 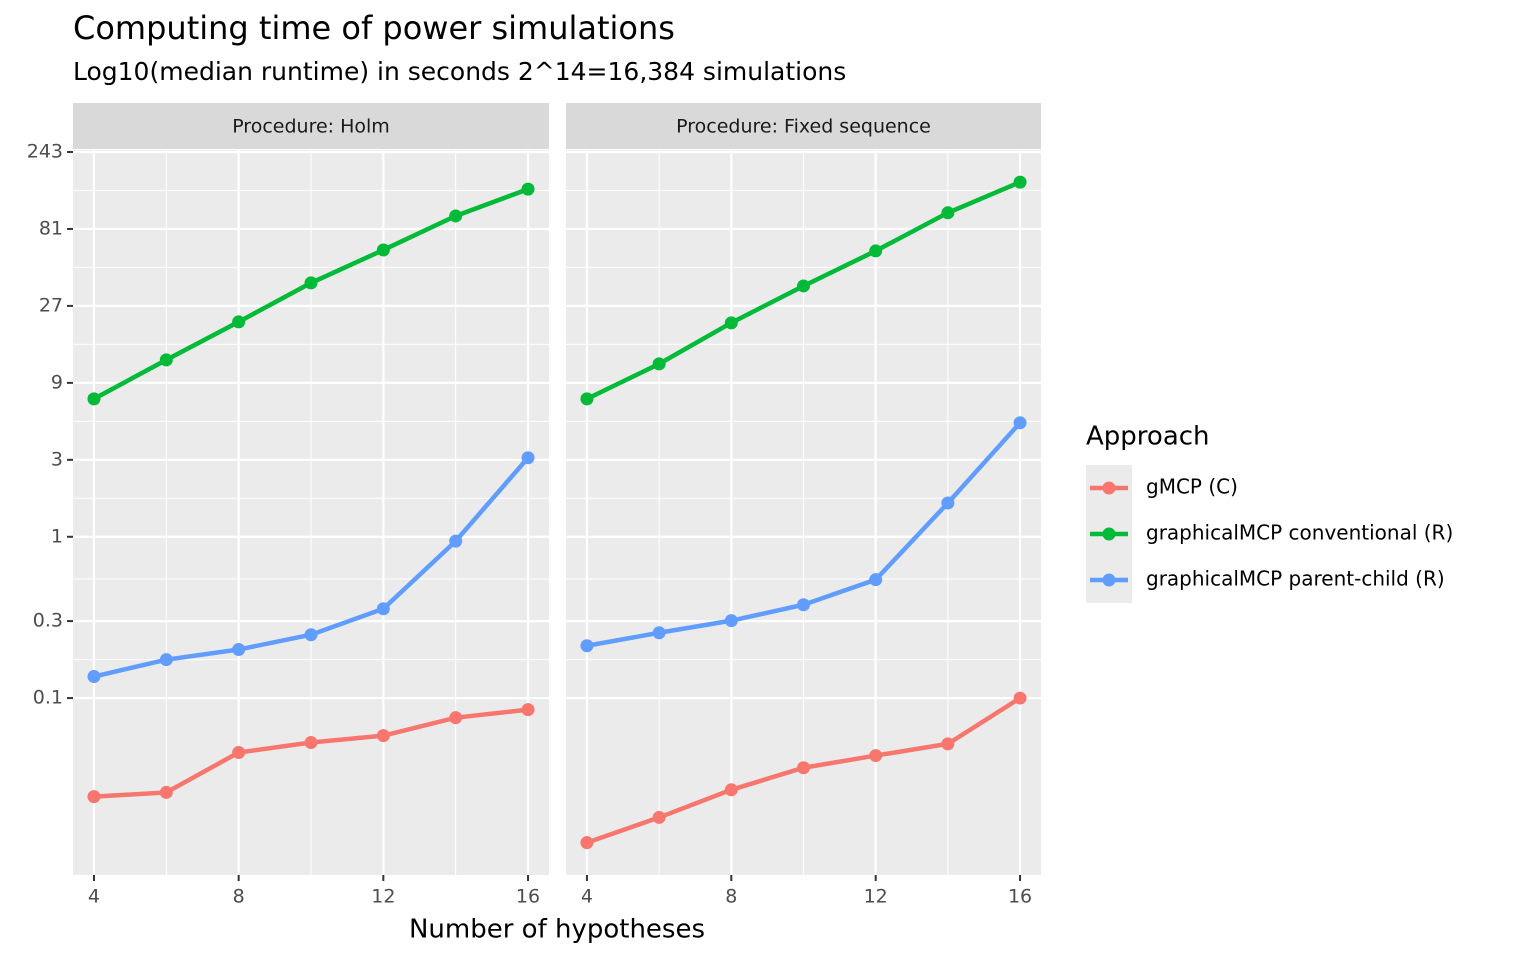 What do you see at coordinates (48, 698) in the screenshot?
I see `y-tick-label: 0.1` at bounding box center [48, 698].